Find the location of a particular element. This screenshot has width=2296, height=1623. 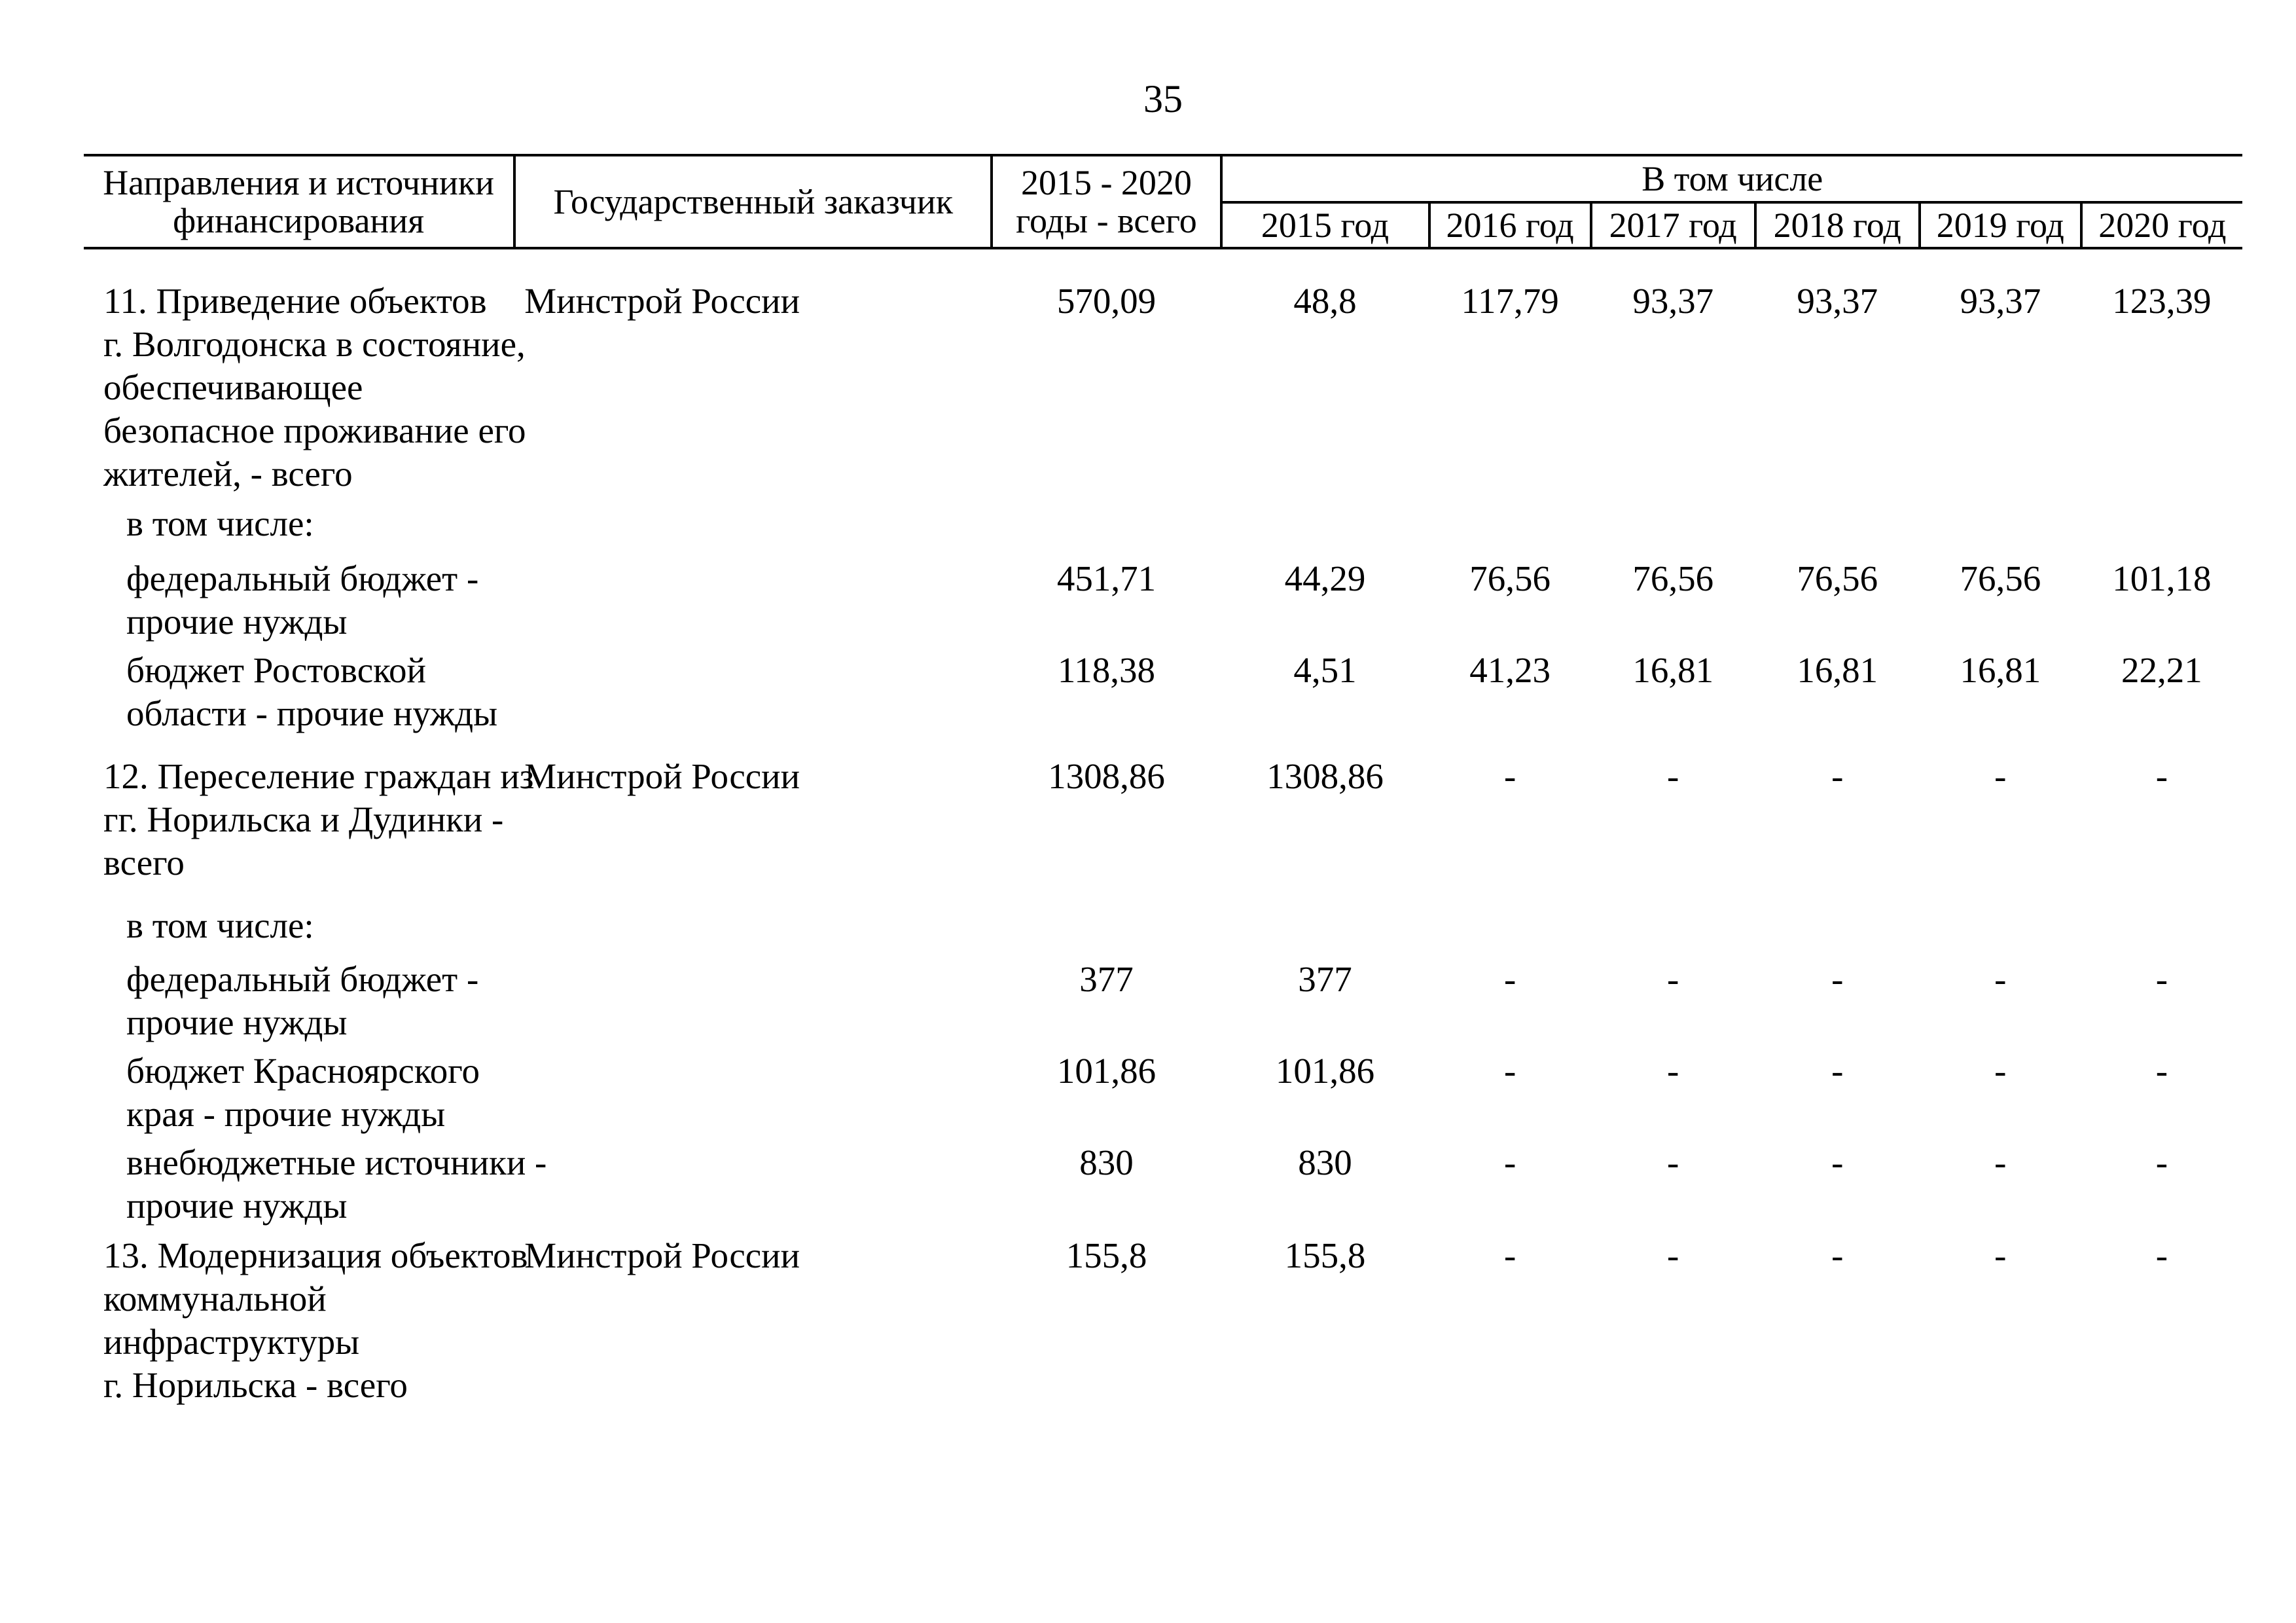

page-number: 35 is located at coordinates (1163, 98).